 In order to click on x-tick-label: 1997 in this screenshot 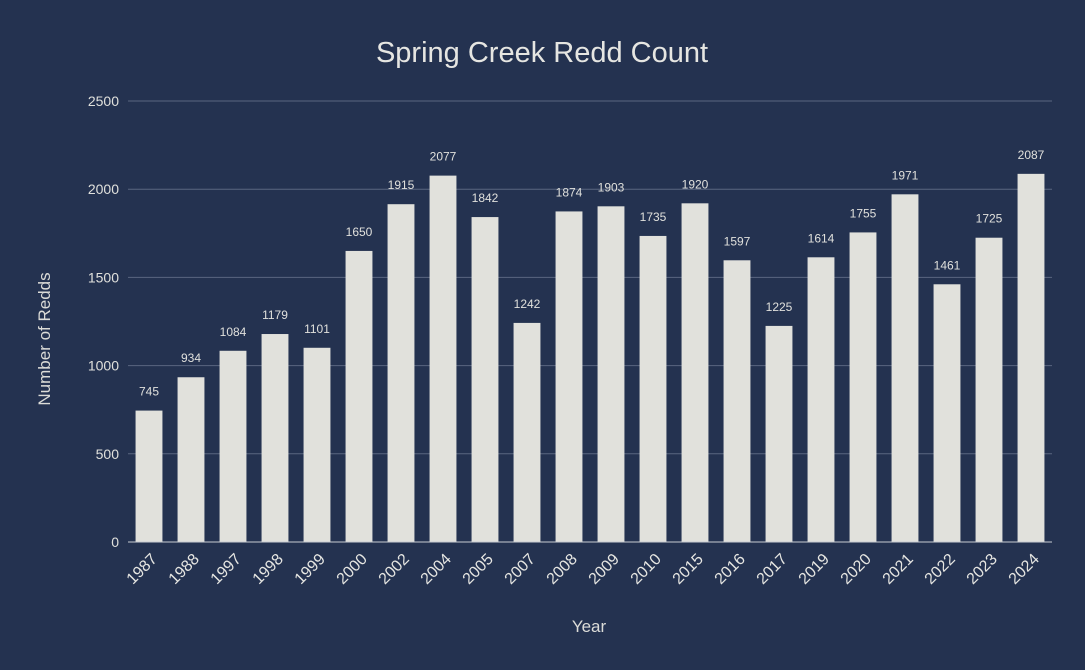, I will do `click(226, 569)`.